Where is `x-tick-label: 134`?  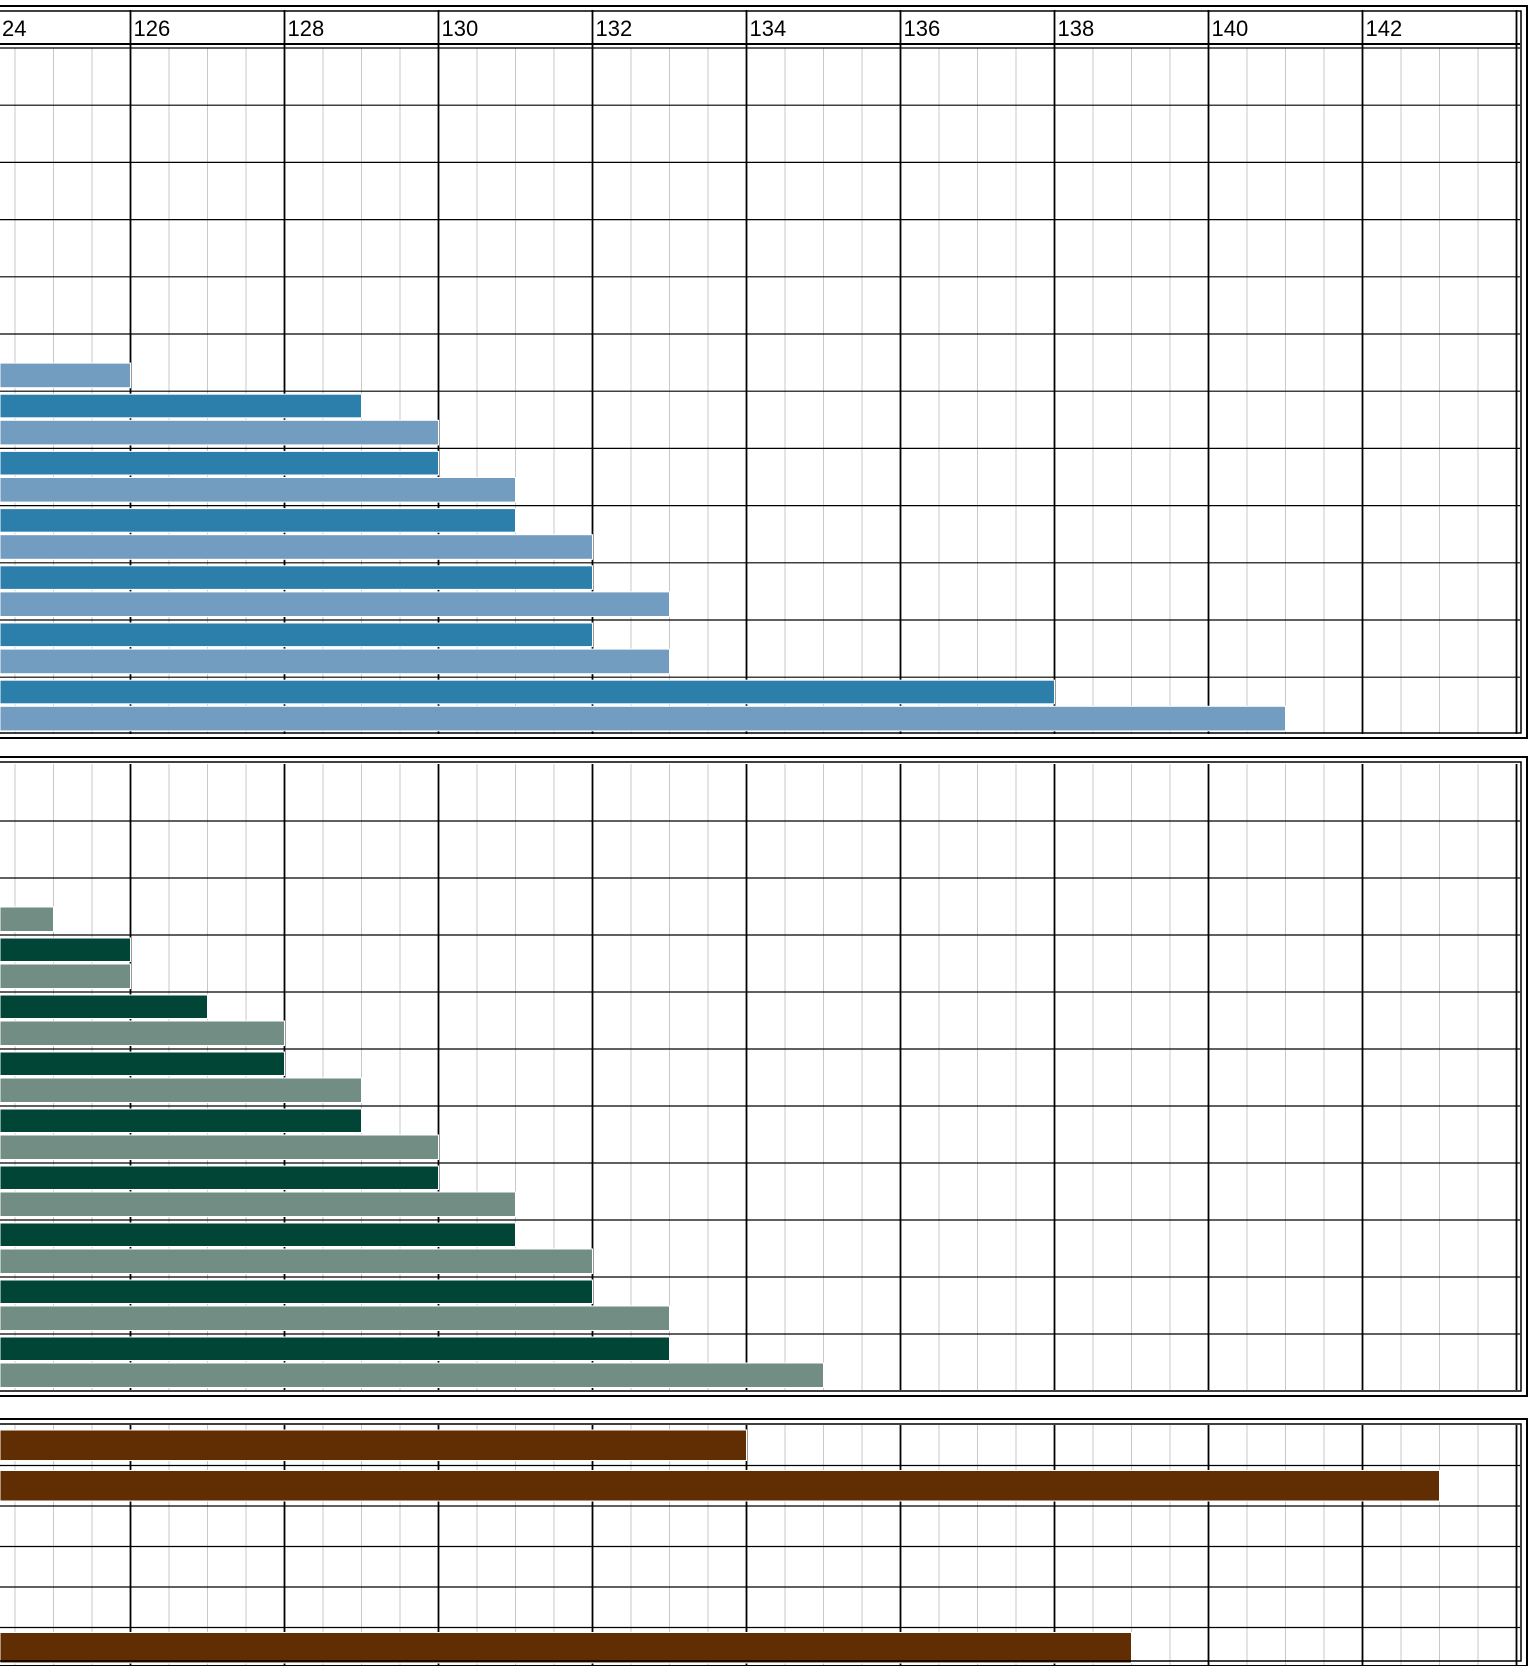
x-tick-label: 134 is located at coordinates (768, 28).